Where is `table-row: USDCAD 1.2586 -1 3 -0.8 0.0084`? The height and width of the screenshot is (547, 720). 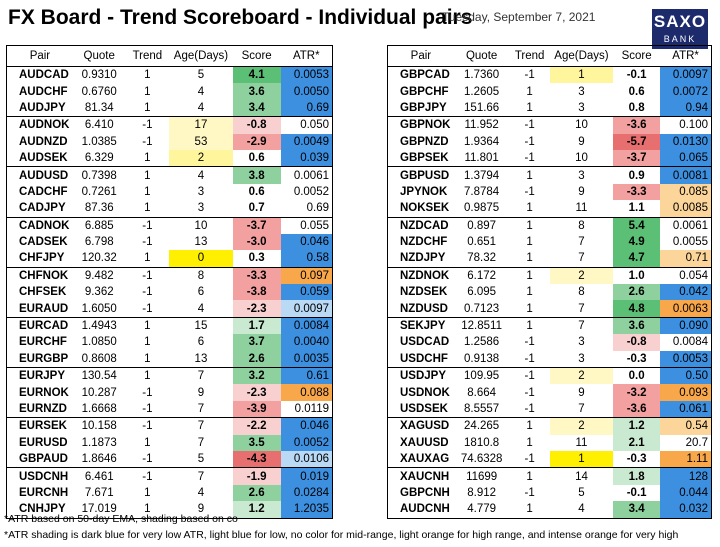
table-row: USDCAD 1.2586 -1 3 -0.8 0.0084 is located at coordinates (549, 342).